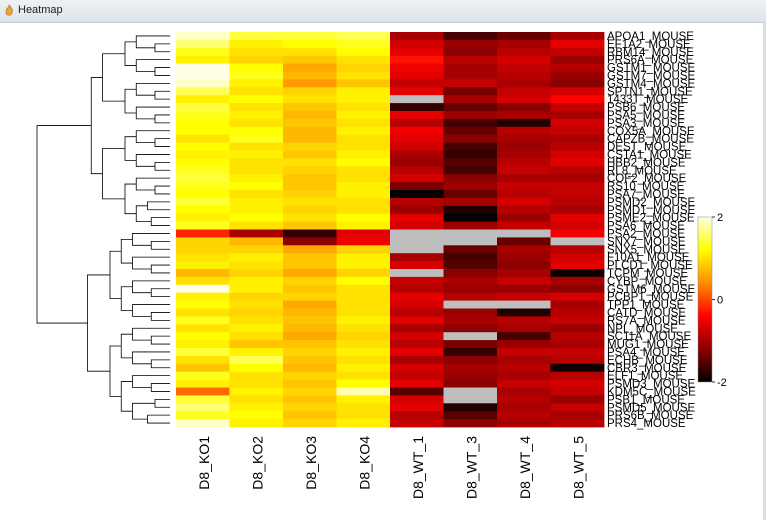 Image resolution: width=766 pixels, height=520 pixels. What do you see at coordinates (311, 463) in the screenshot?
I see `column-label: D8_KO3` at bounding box center [311, 463].